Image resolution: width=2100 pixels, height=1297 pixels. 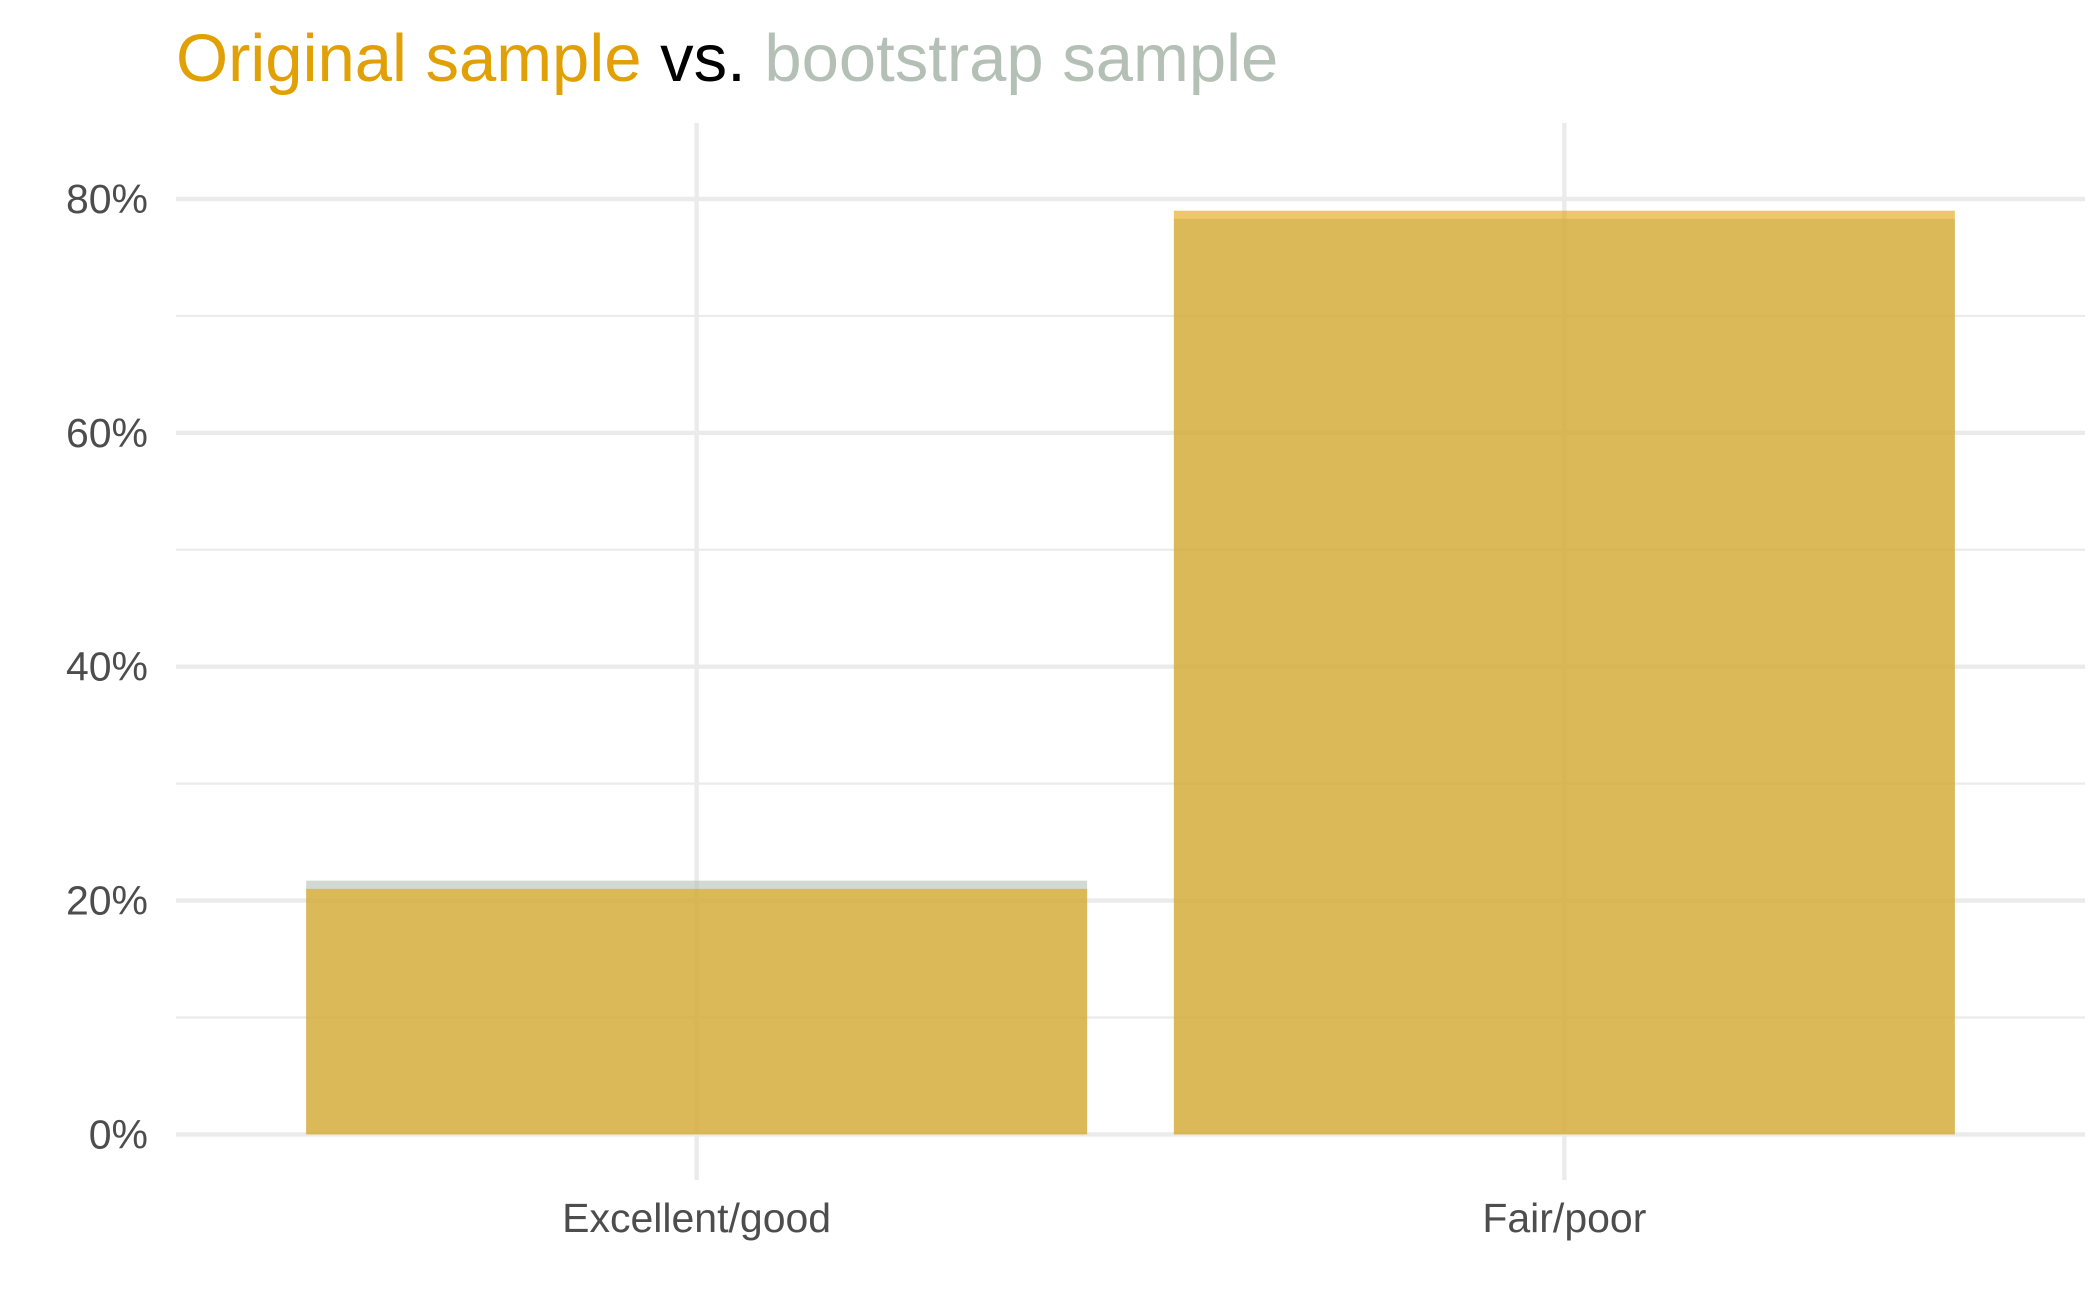 I want to click on title-vs-part: vs., so click(x=703, y=58).